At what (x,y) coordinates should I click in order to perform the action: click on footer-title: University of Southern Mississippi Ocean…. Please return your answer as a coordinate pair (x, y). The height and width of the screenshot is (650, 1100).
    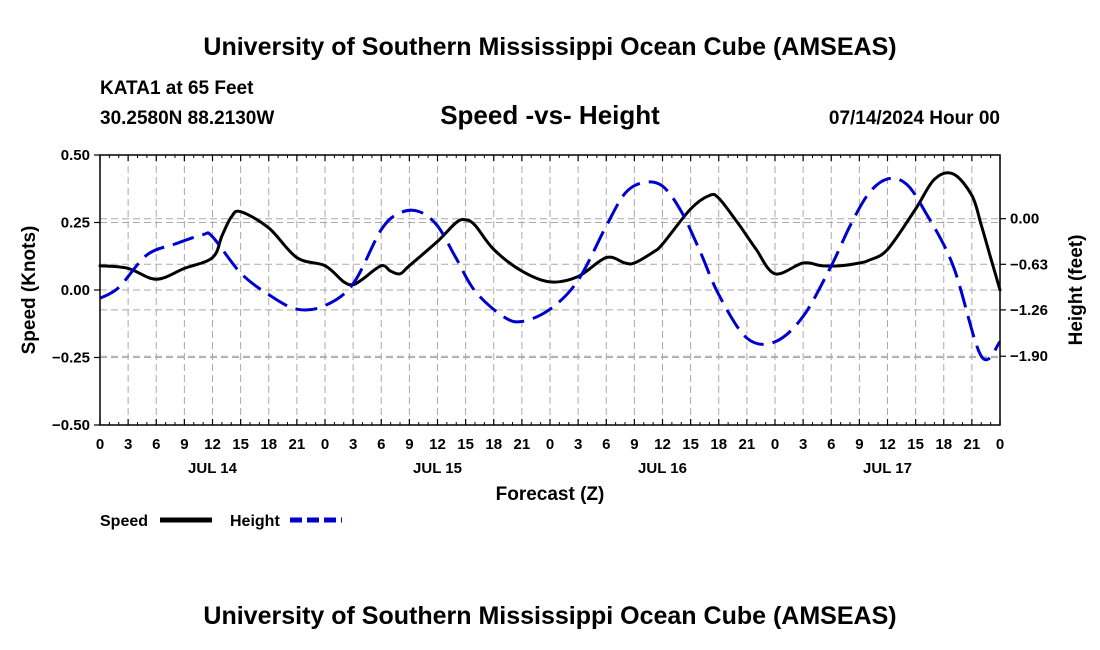
    Looking at the image, I should click on (549, 616).